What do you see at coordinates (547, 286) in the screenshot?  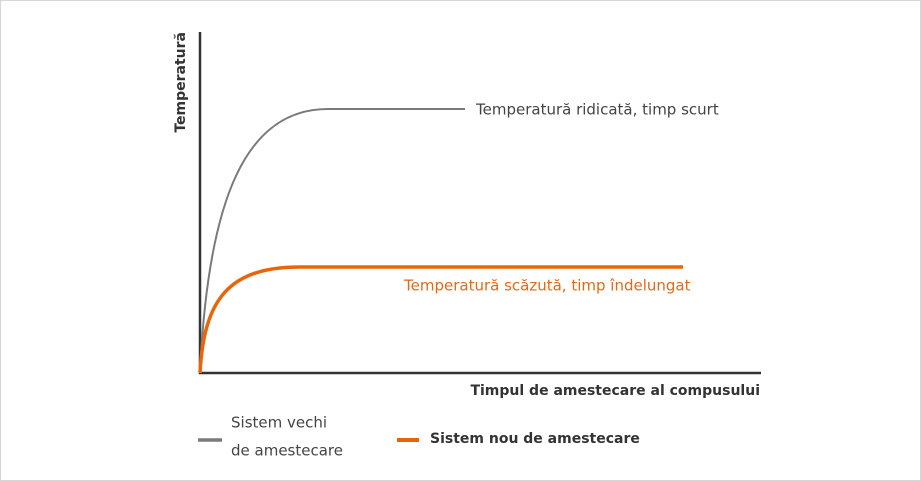 I see `new-curve-label: Temperatură scăzută, timp îndelungat` at bounding box center [547, 286].